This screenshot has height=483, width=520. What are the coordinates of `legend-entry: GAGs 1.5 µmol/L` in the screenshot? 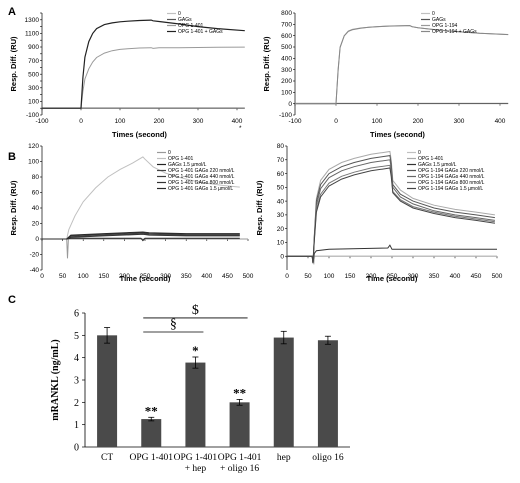 It's located at (437, 165).